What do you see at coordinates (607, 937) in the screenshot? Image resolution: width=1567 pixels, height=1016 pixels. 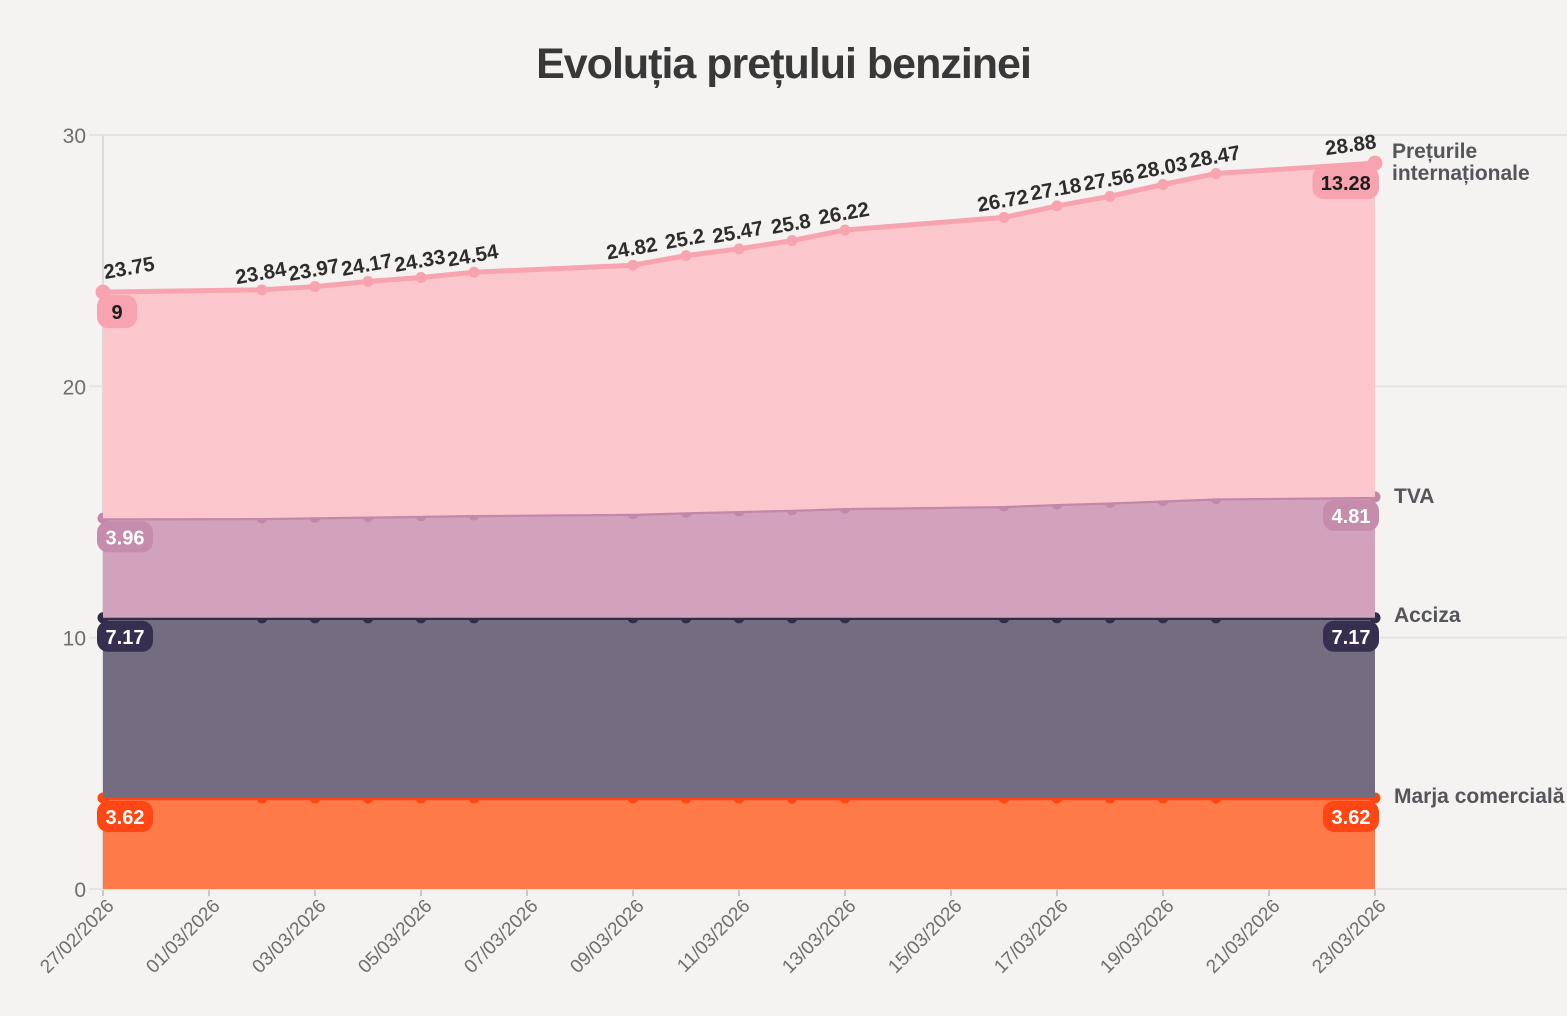 I see `x-axis-tick-label: 09/03/2026` at bounding box center [607, 937].